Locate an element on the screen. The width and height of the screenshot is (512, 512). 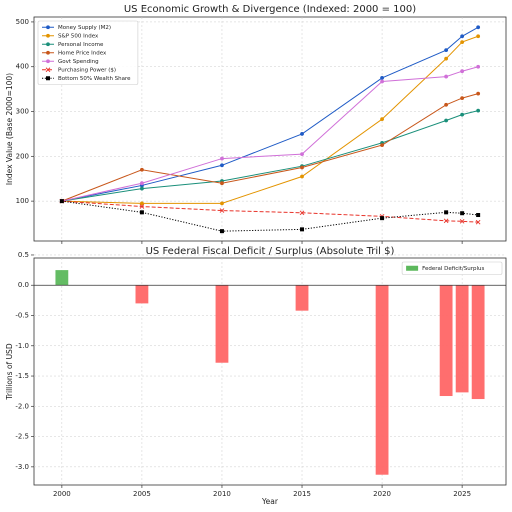
y-tick-label: -2.5 is located at coordinates (22, 437).